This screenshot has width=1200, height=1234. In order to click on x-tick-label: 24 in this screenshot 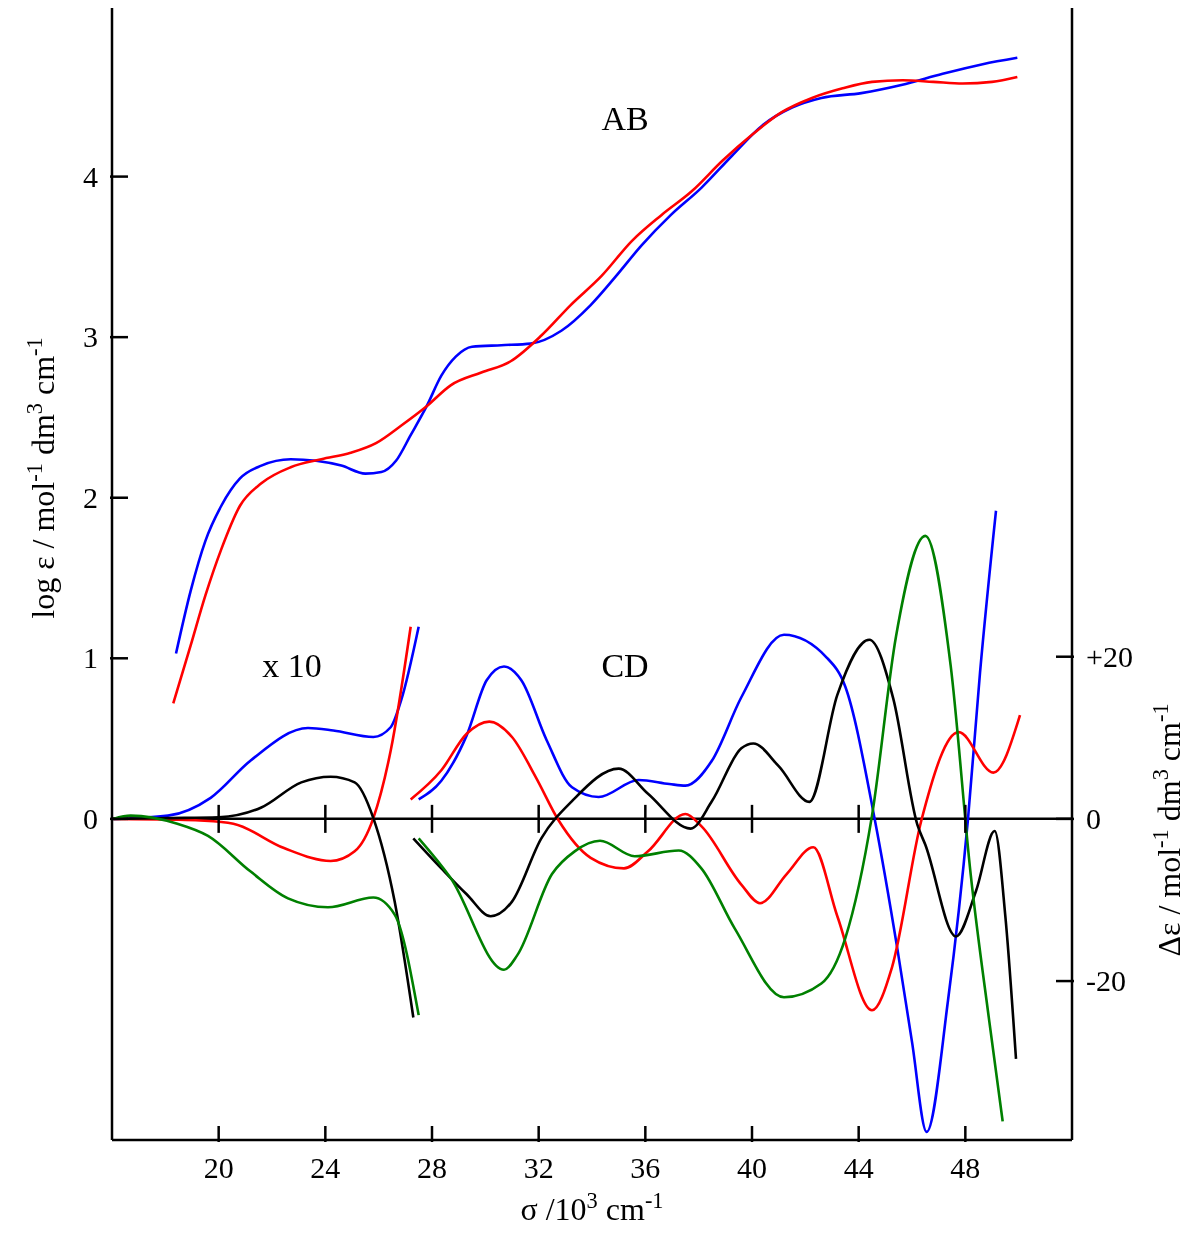, I will do `click(325, 1167)`.